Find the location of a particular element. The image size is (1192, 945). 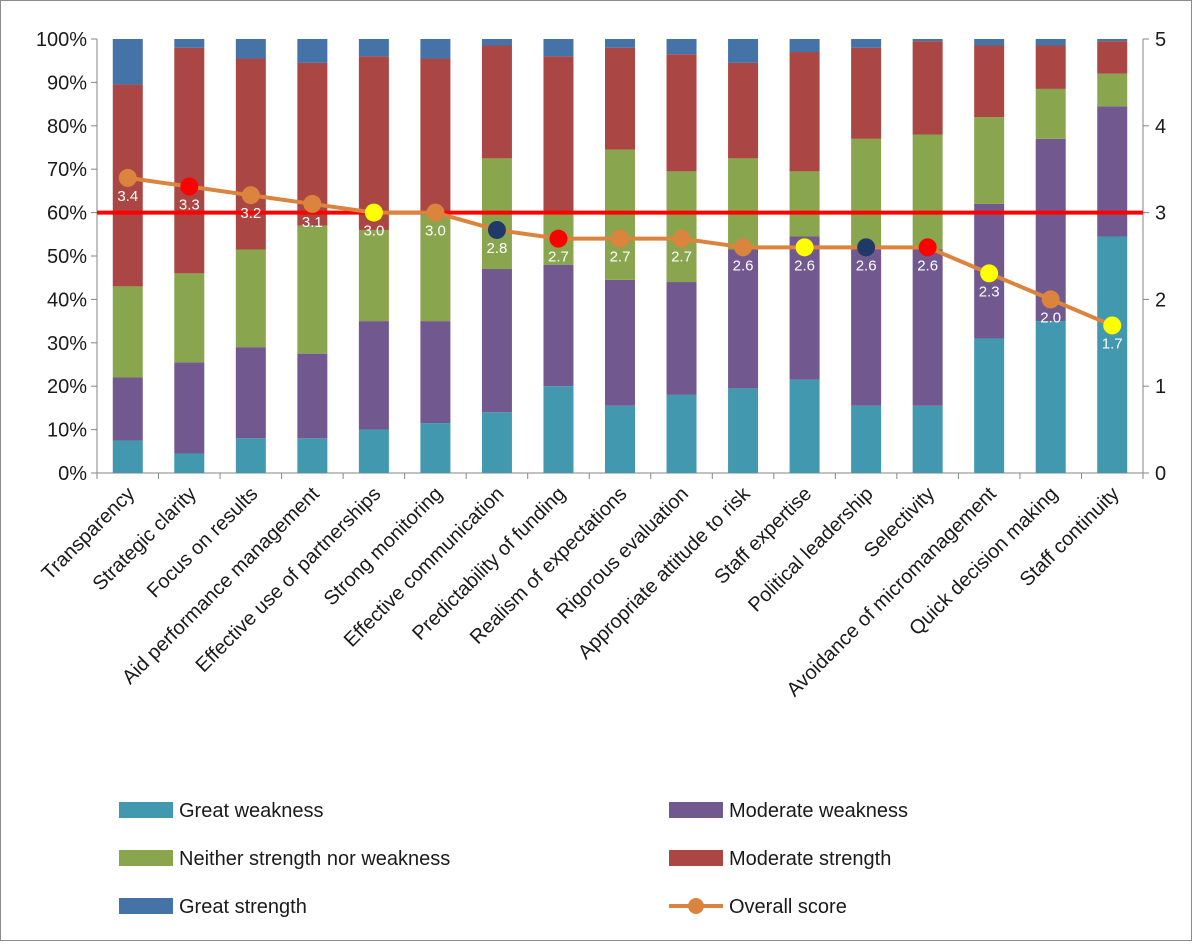

overall-score-data-label: 3.3 is located at coordinates (189, 205).